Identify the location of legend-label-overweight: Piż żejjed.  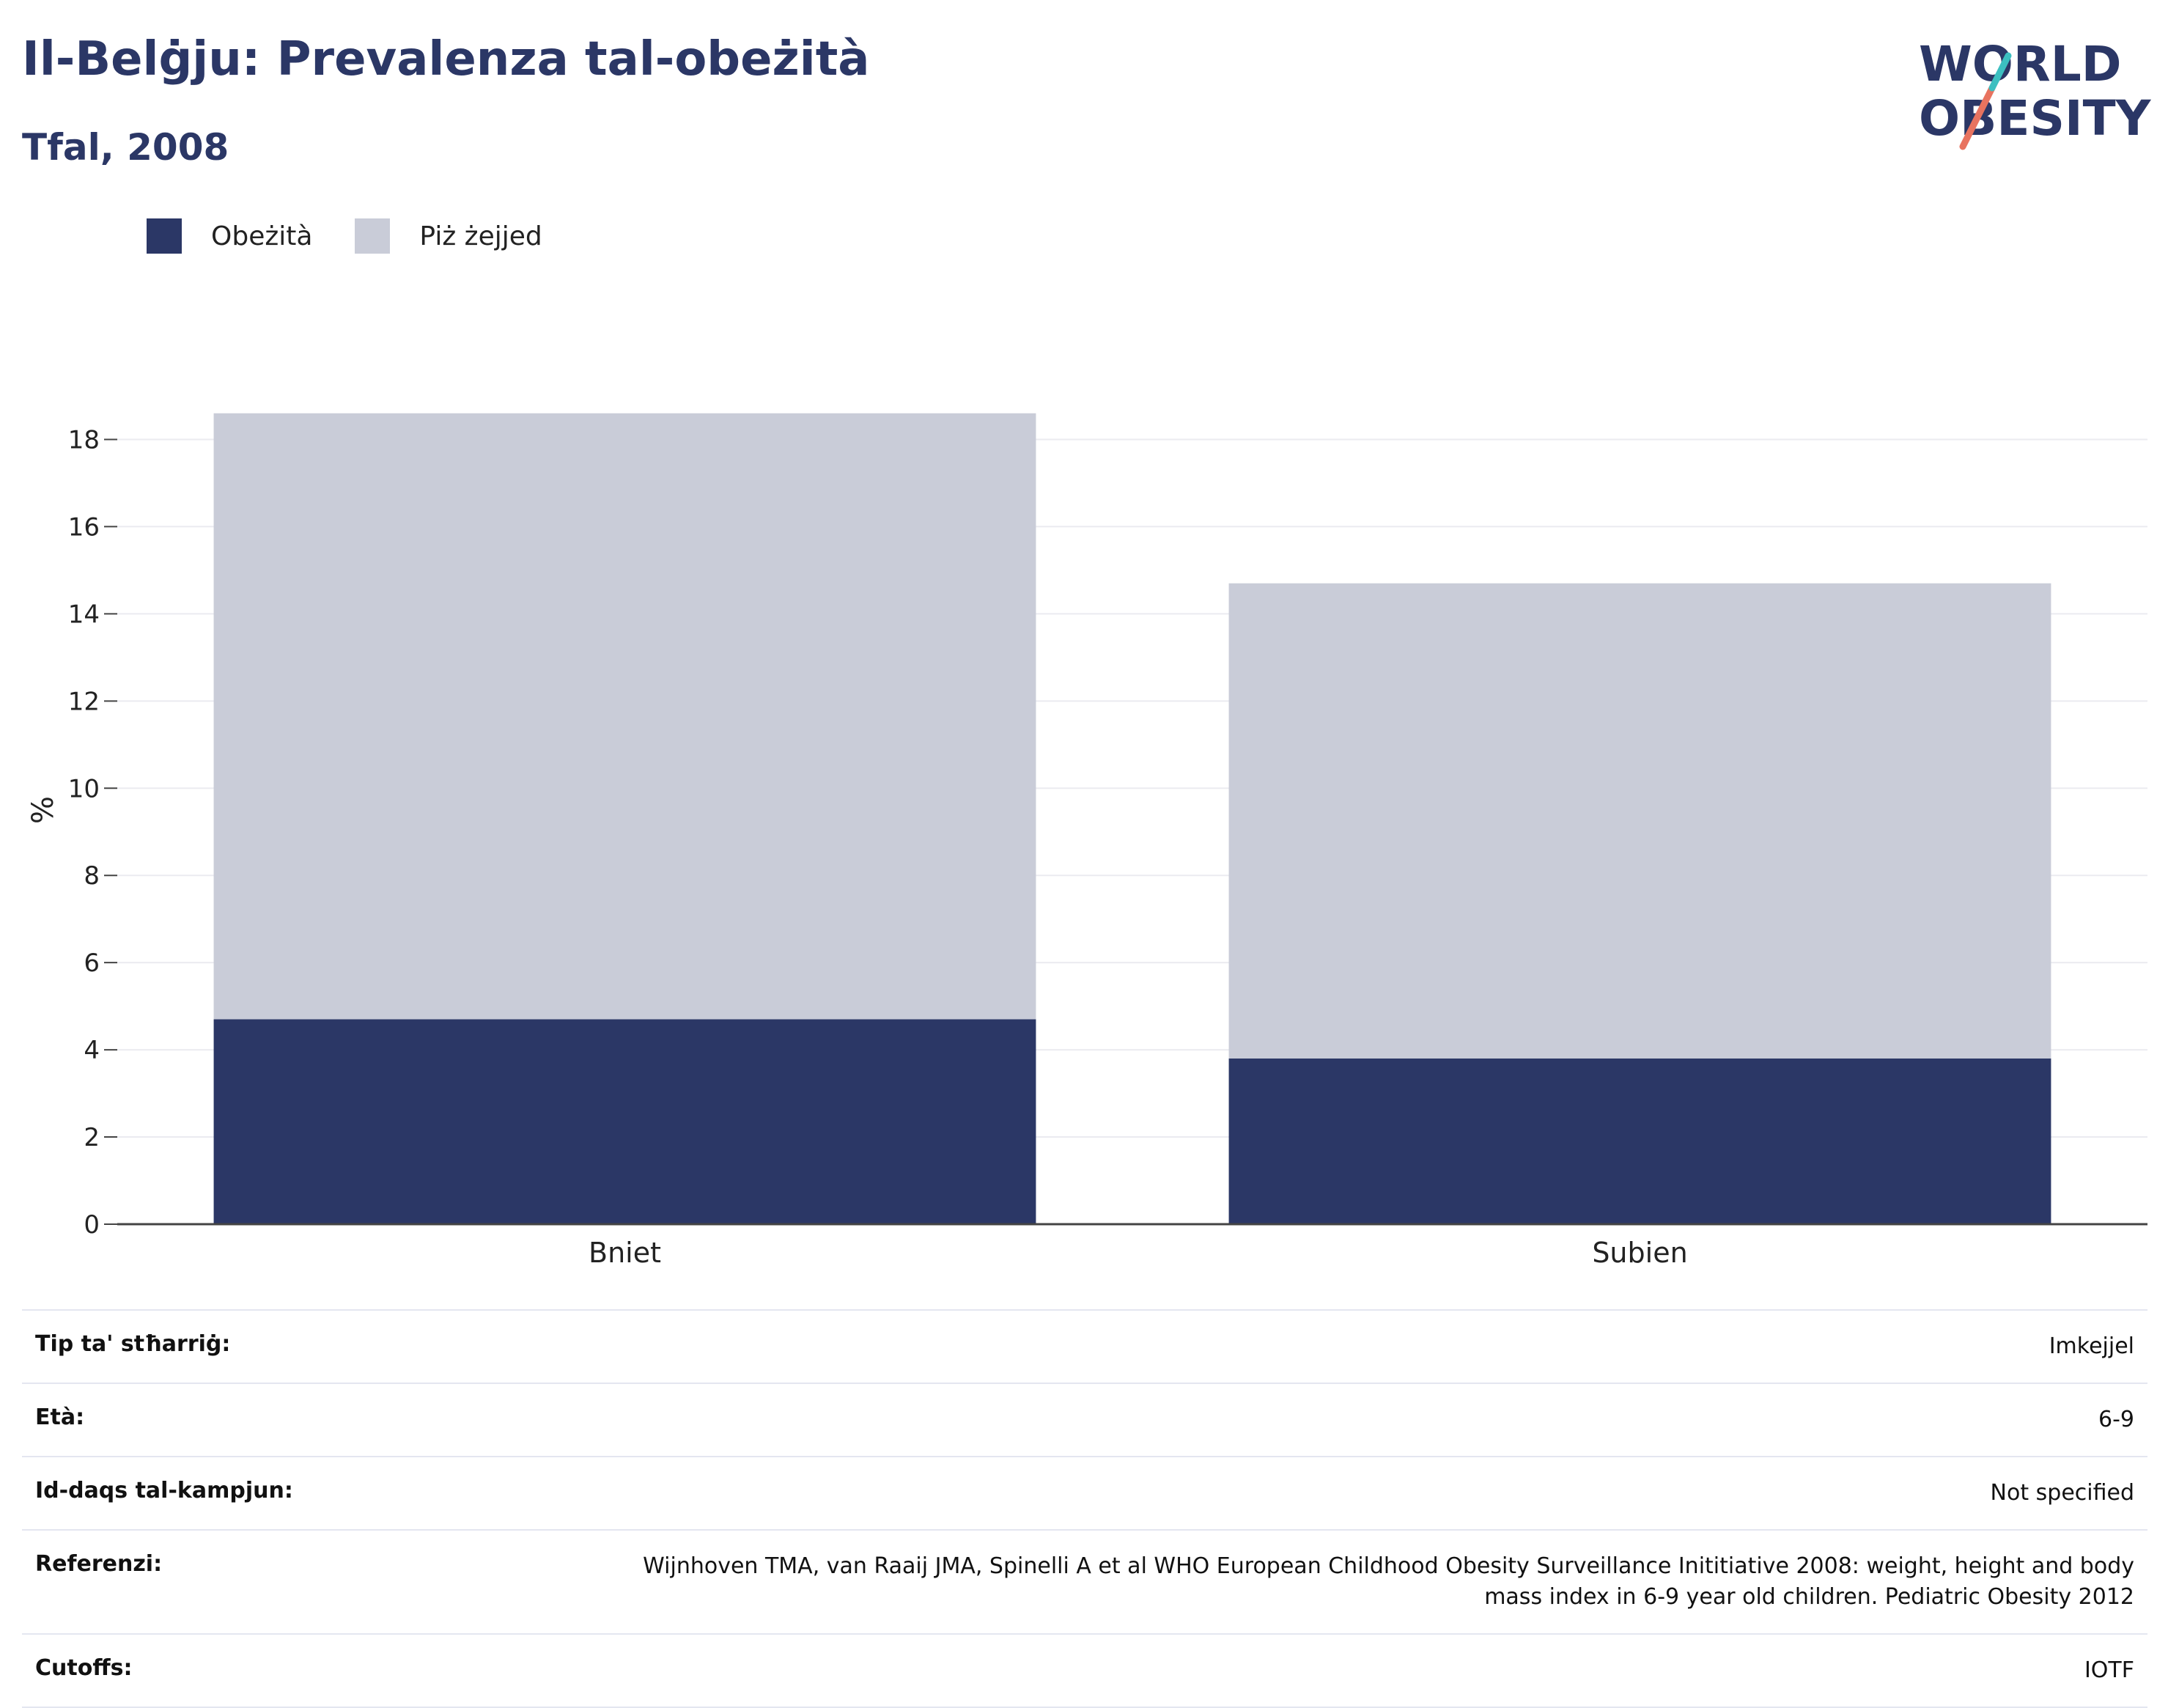
(480, 236).